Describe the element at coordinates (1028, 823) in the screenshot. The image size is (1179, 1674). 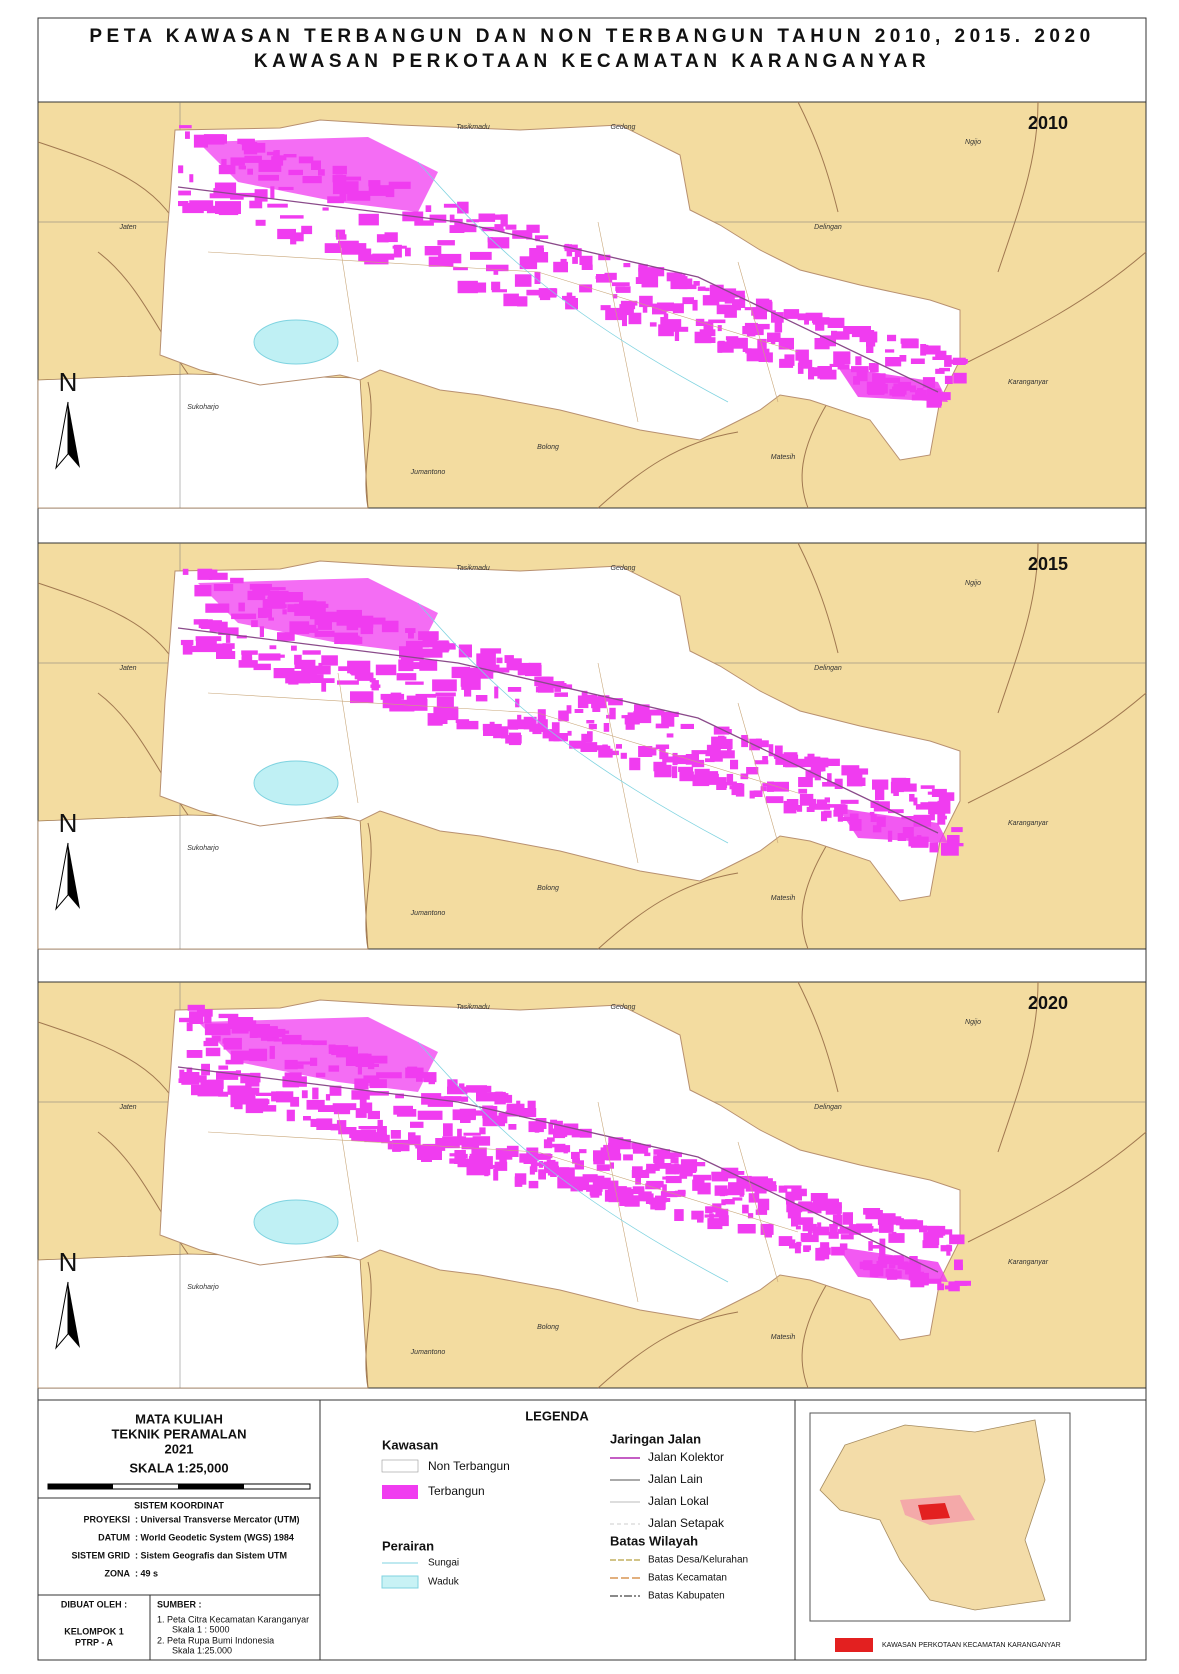
I see `place-name: Karanganyar` at that location.